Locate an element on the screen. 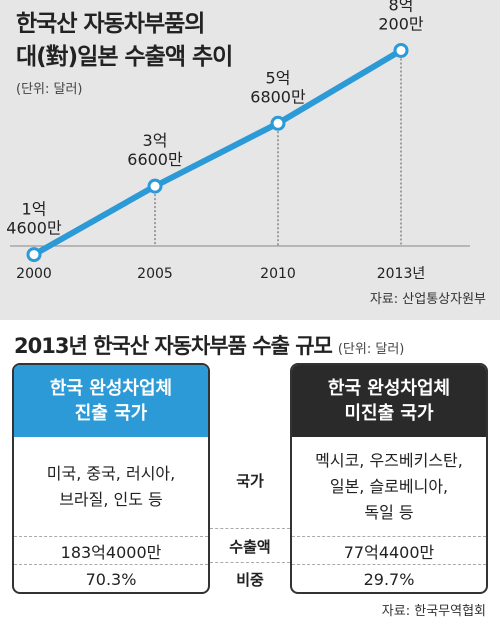 The height and width of the screenshot is (626, 500). row-label-country: 국가 is located at coordinates (250, 481).